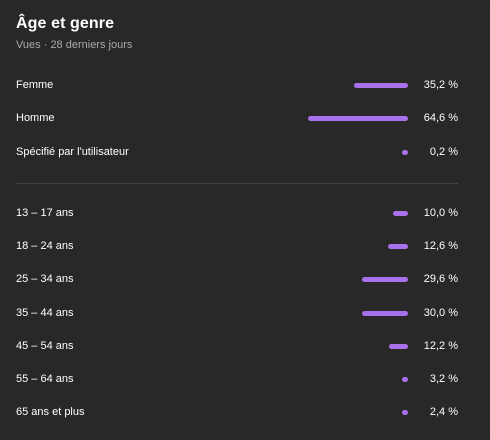 The width and height of the screenshot is (490, 440). I want to click on gender-row-value: 0,2 %, so click(443, 151).